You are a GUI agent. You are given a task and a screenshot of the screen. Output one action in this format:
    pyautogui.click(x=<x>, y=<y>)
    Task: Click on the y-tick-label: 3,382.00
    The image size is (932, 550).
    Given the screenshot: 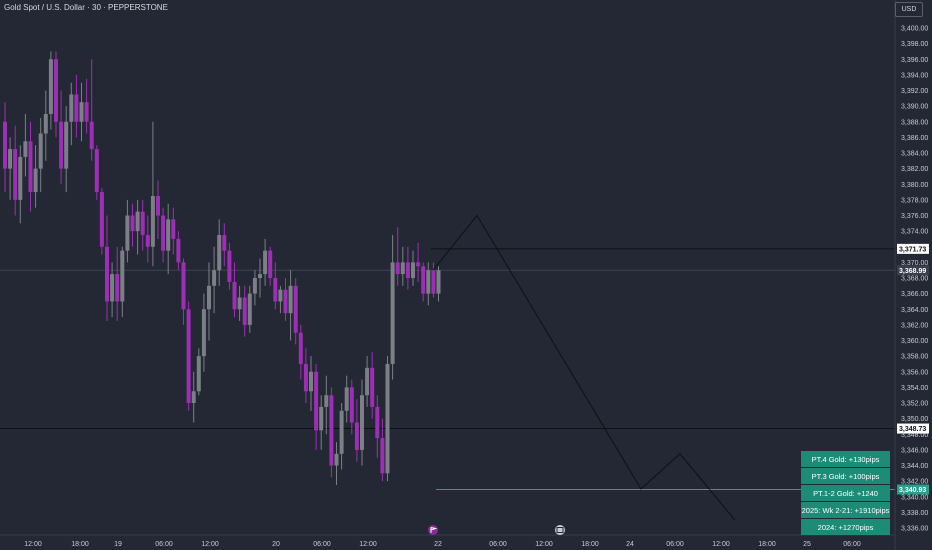 What is the action you would take?
    pyautogui.click(x=914, y=169)
    